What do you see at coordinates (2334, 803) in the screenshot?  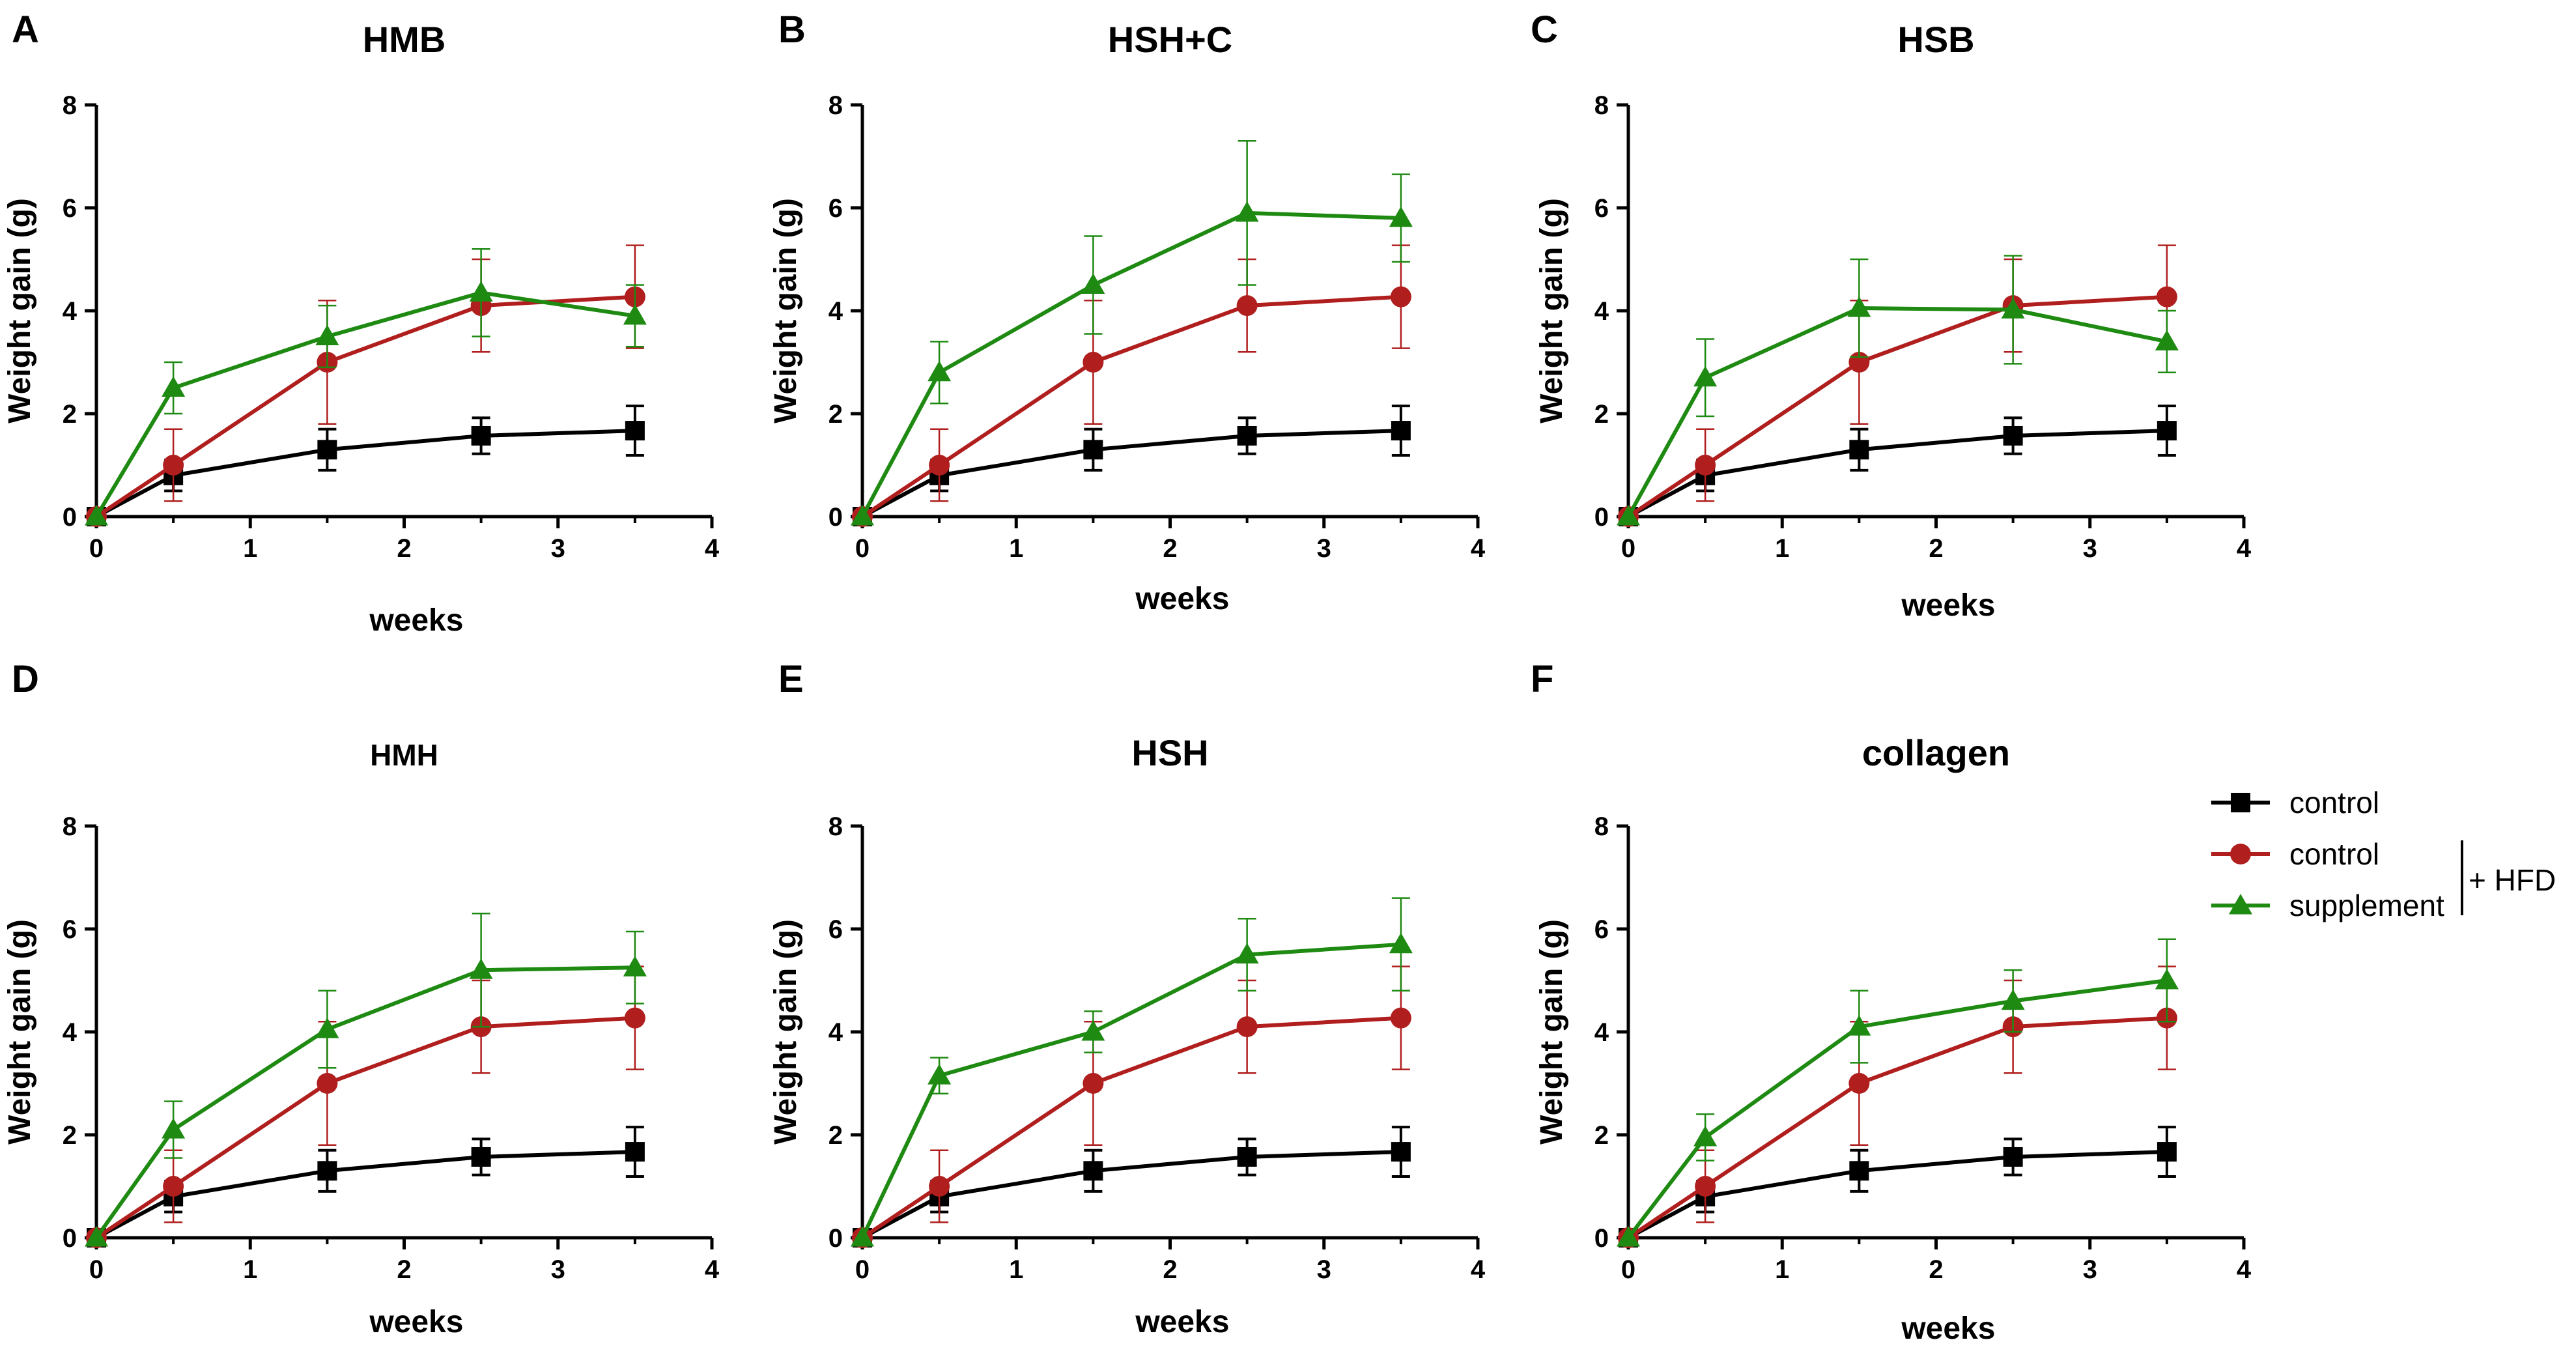 I see `legend-label: control` at bounding box center [2334, 803].